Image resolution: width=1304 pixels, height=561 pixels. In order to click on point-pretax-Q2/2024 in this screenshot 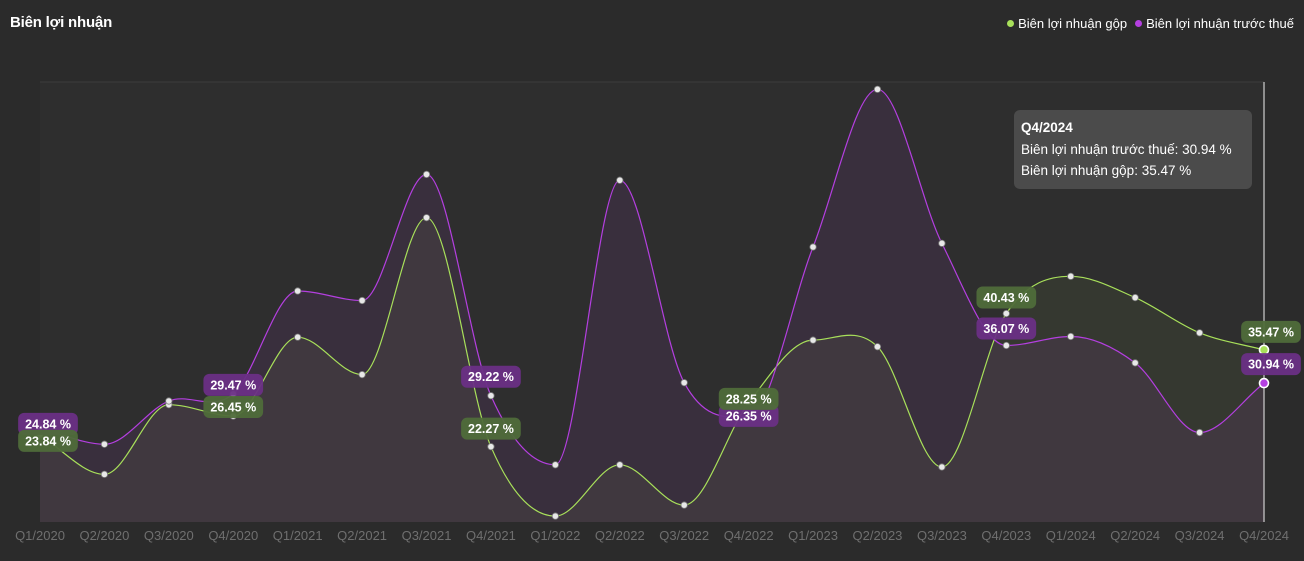, I will do `click(1135, 363)`.